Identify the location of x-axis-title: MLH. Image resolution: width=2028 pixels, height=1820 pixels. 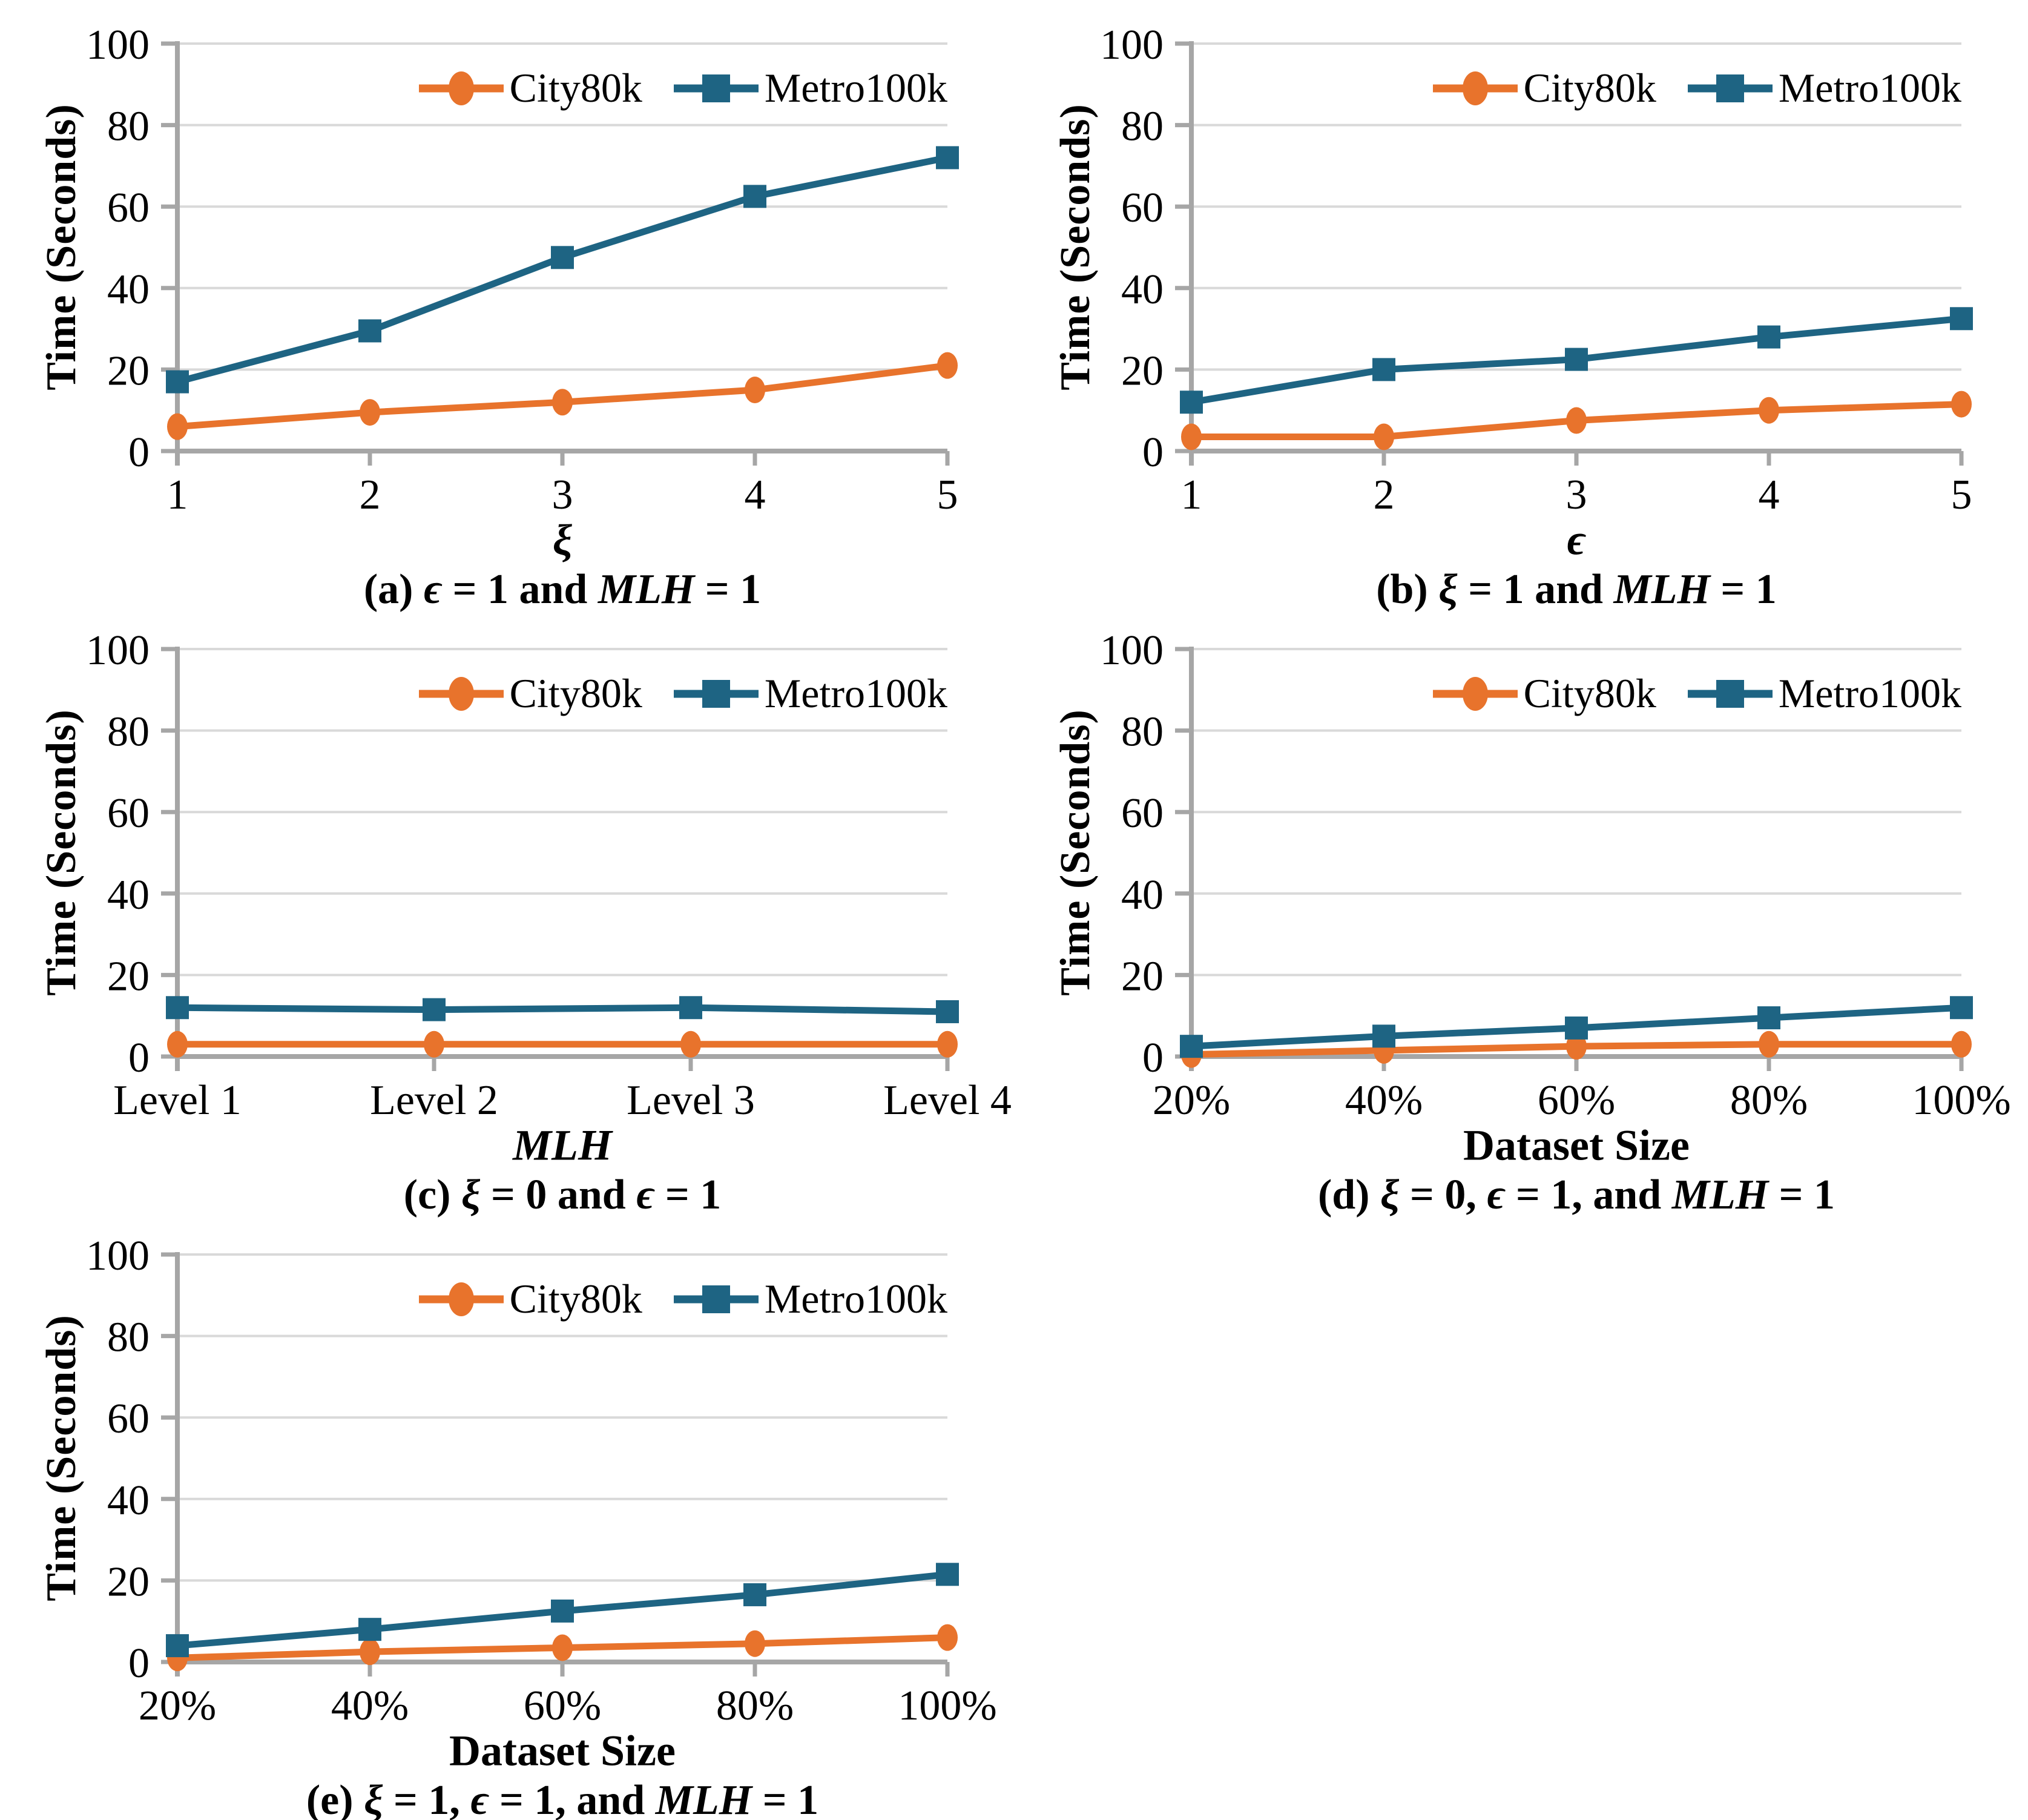
(563, 1145).